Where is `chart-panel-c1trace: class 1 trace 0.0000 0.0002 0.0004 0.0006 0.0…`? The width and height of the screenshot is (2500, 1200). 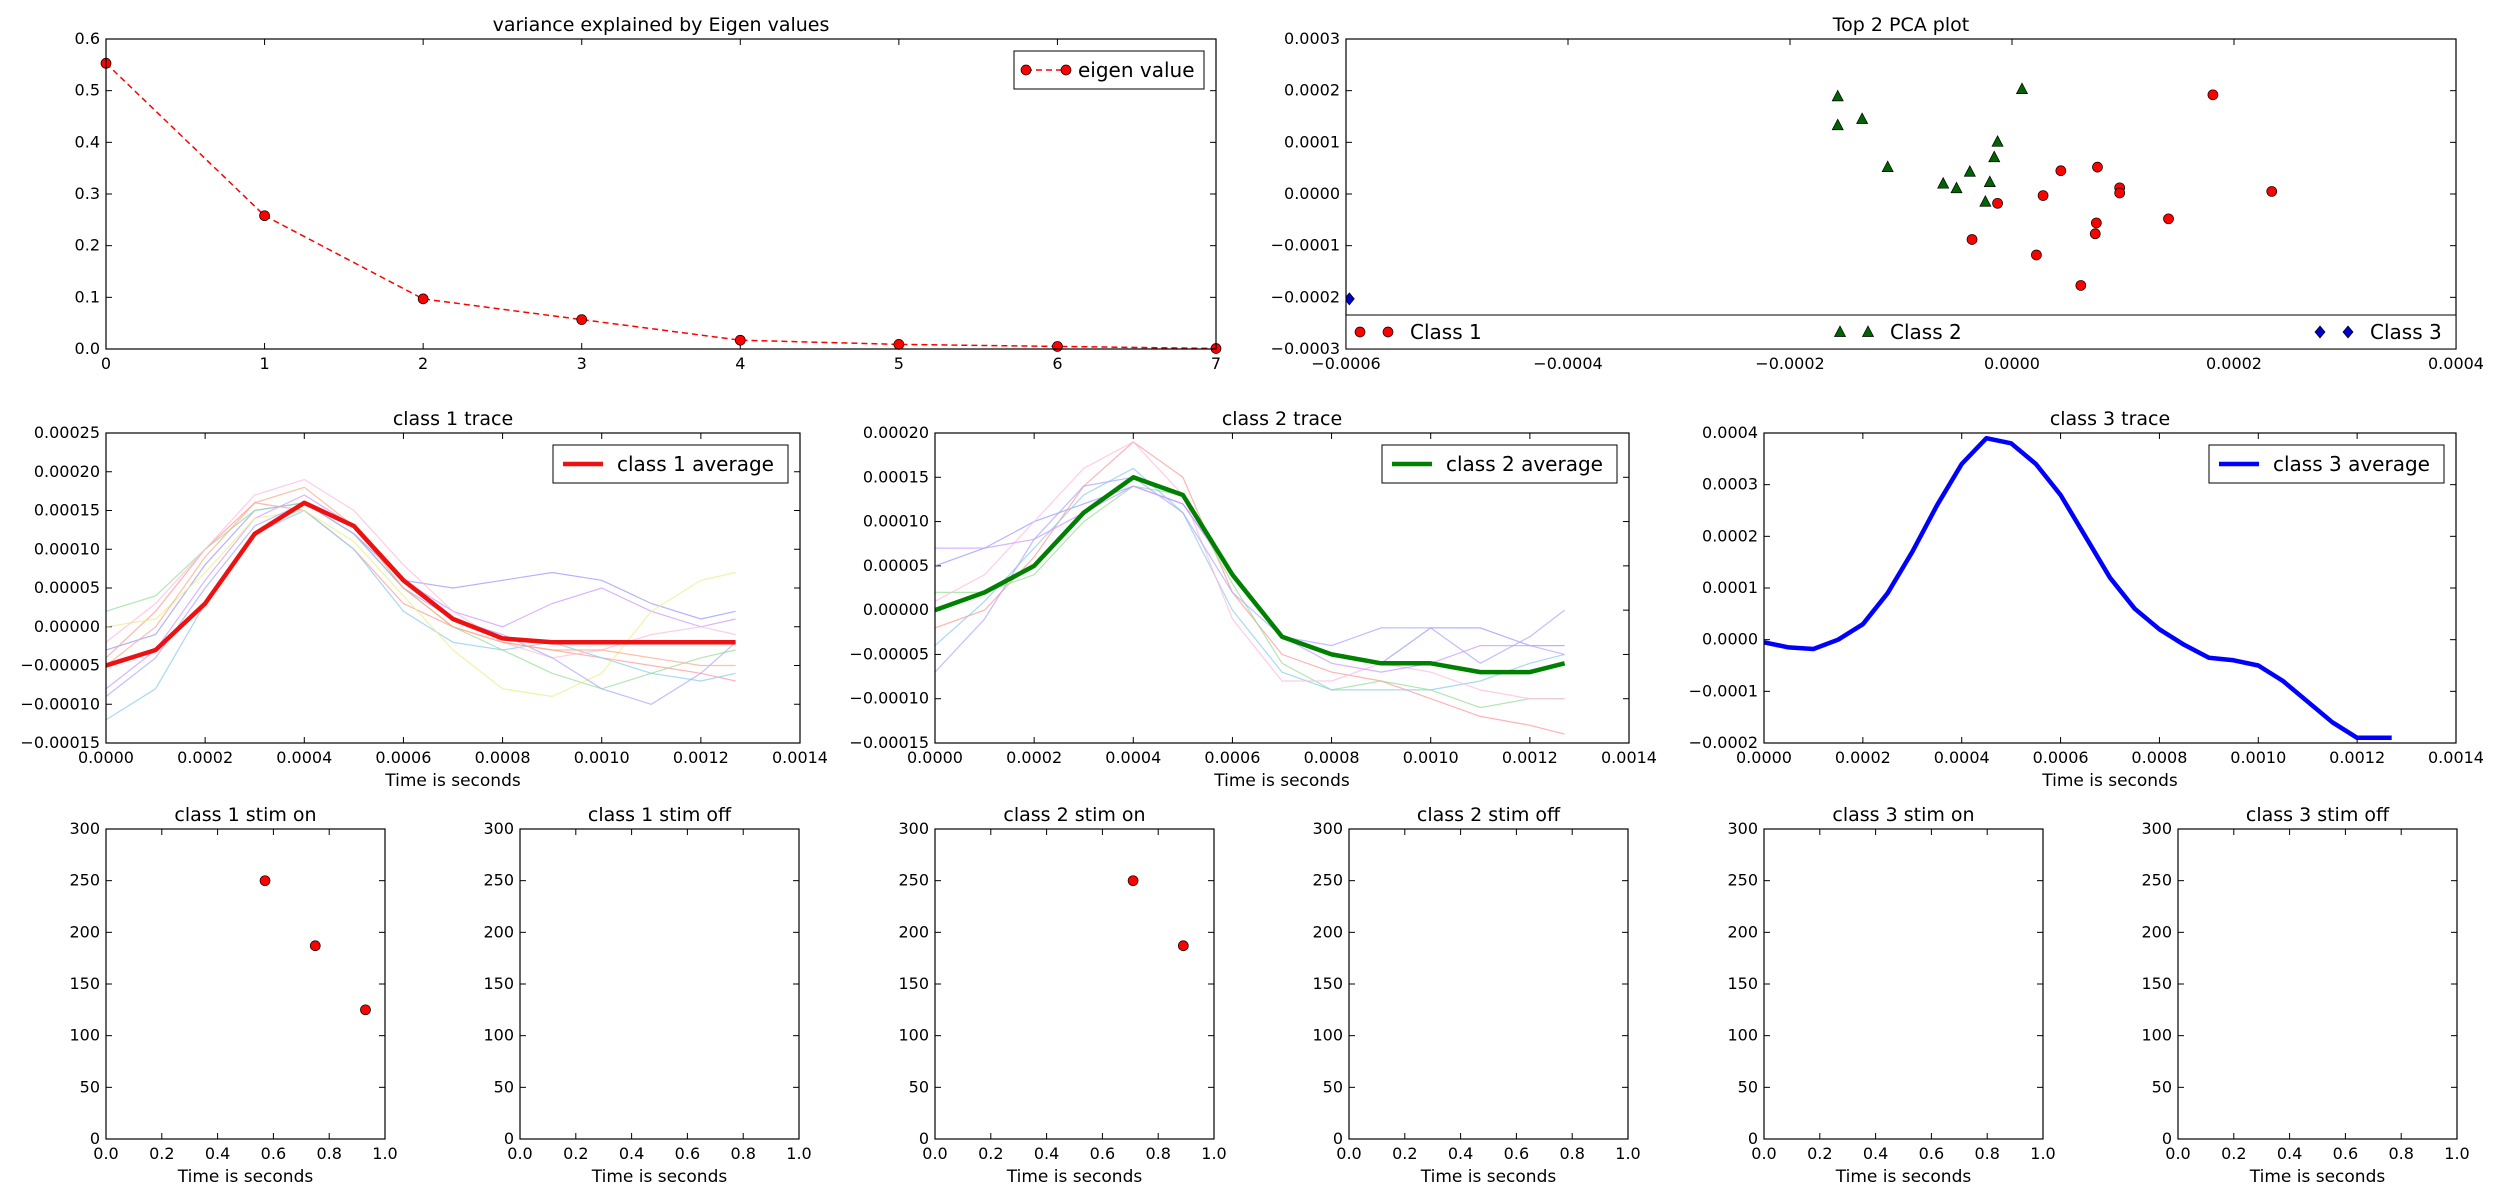 chart-panel-c1trace: class 1 trace 0.0000 0.0002 0.0004 0.0006 0.0… is located at coordinates (424, 599).